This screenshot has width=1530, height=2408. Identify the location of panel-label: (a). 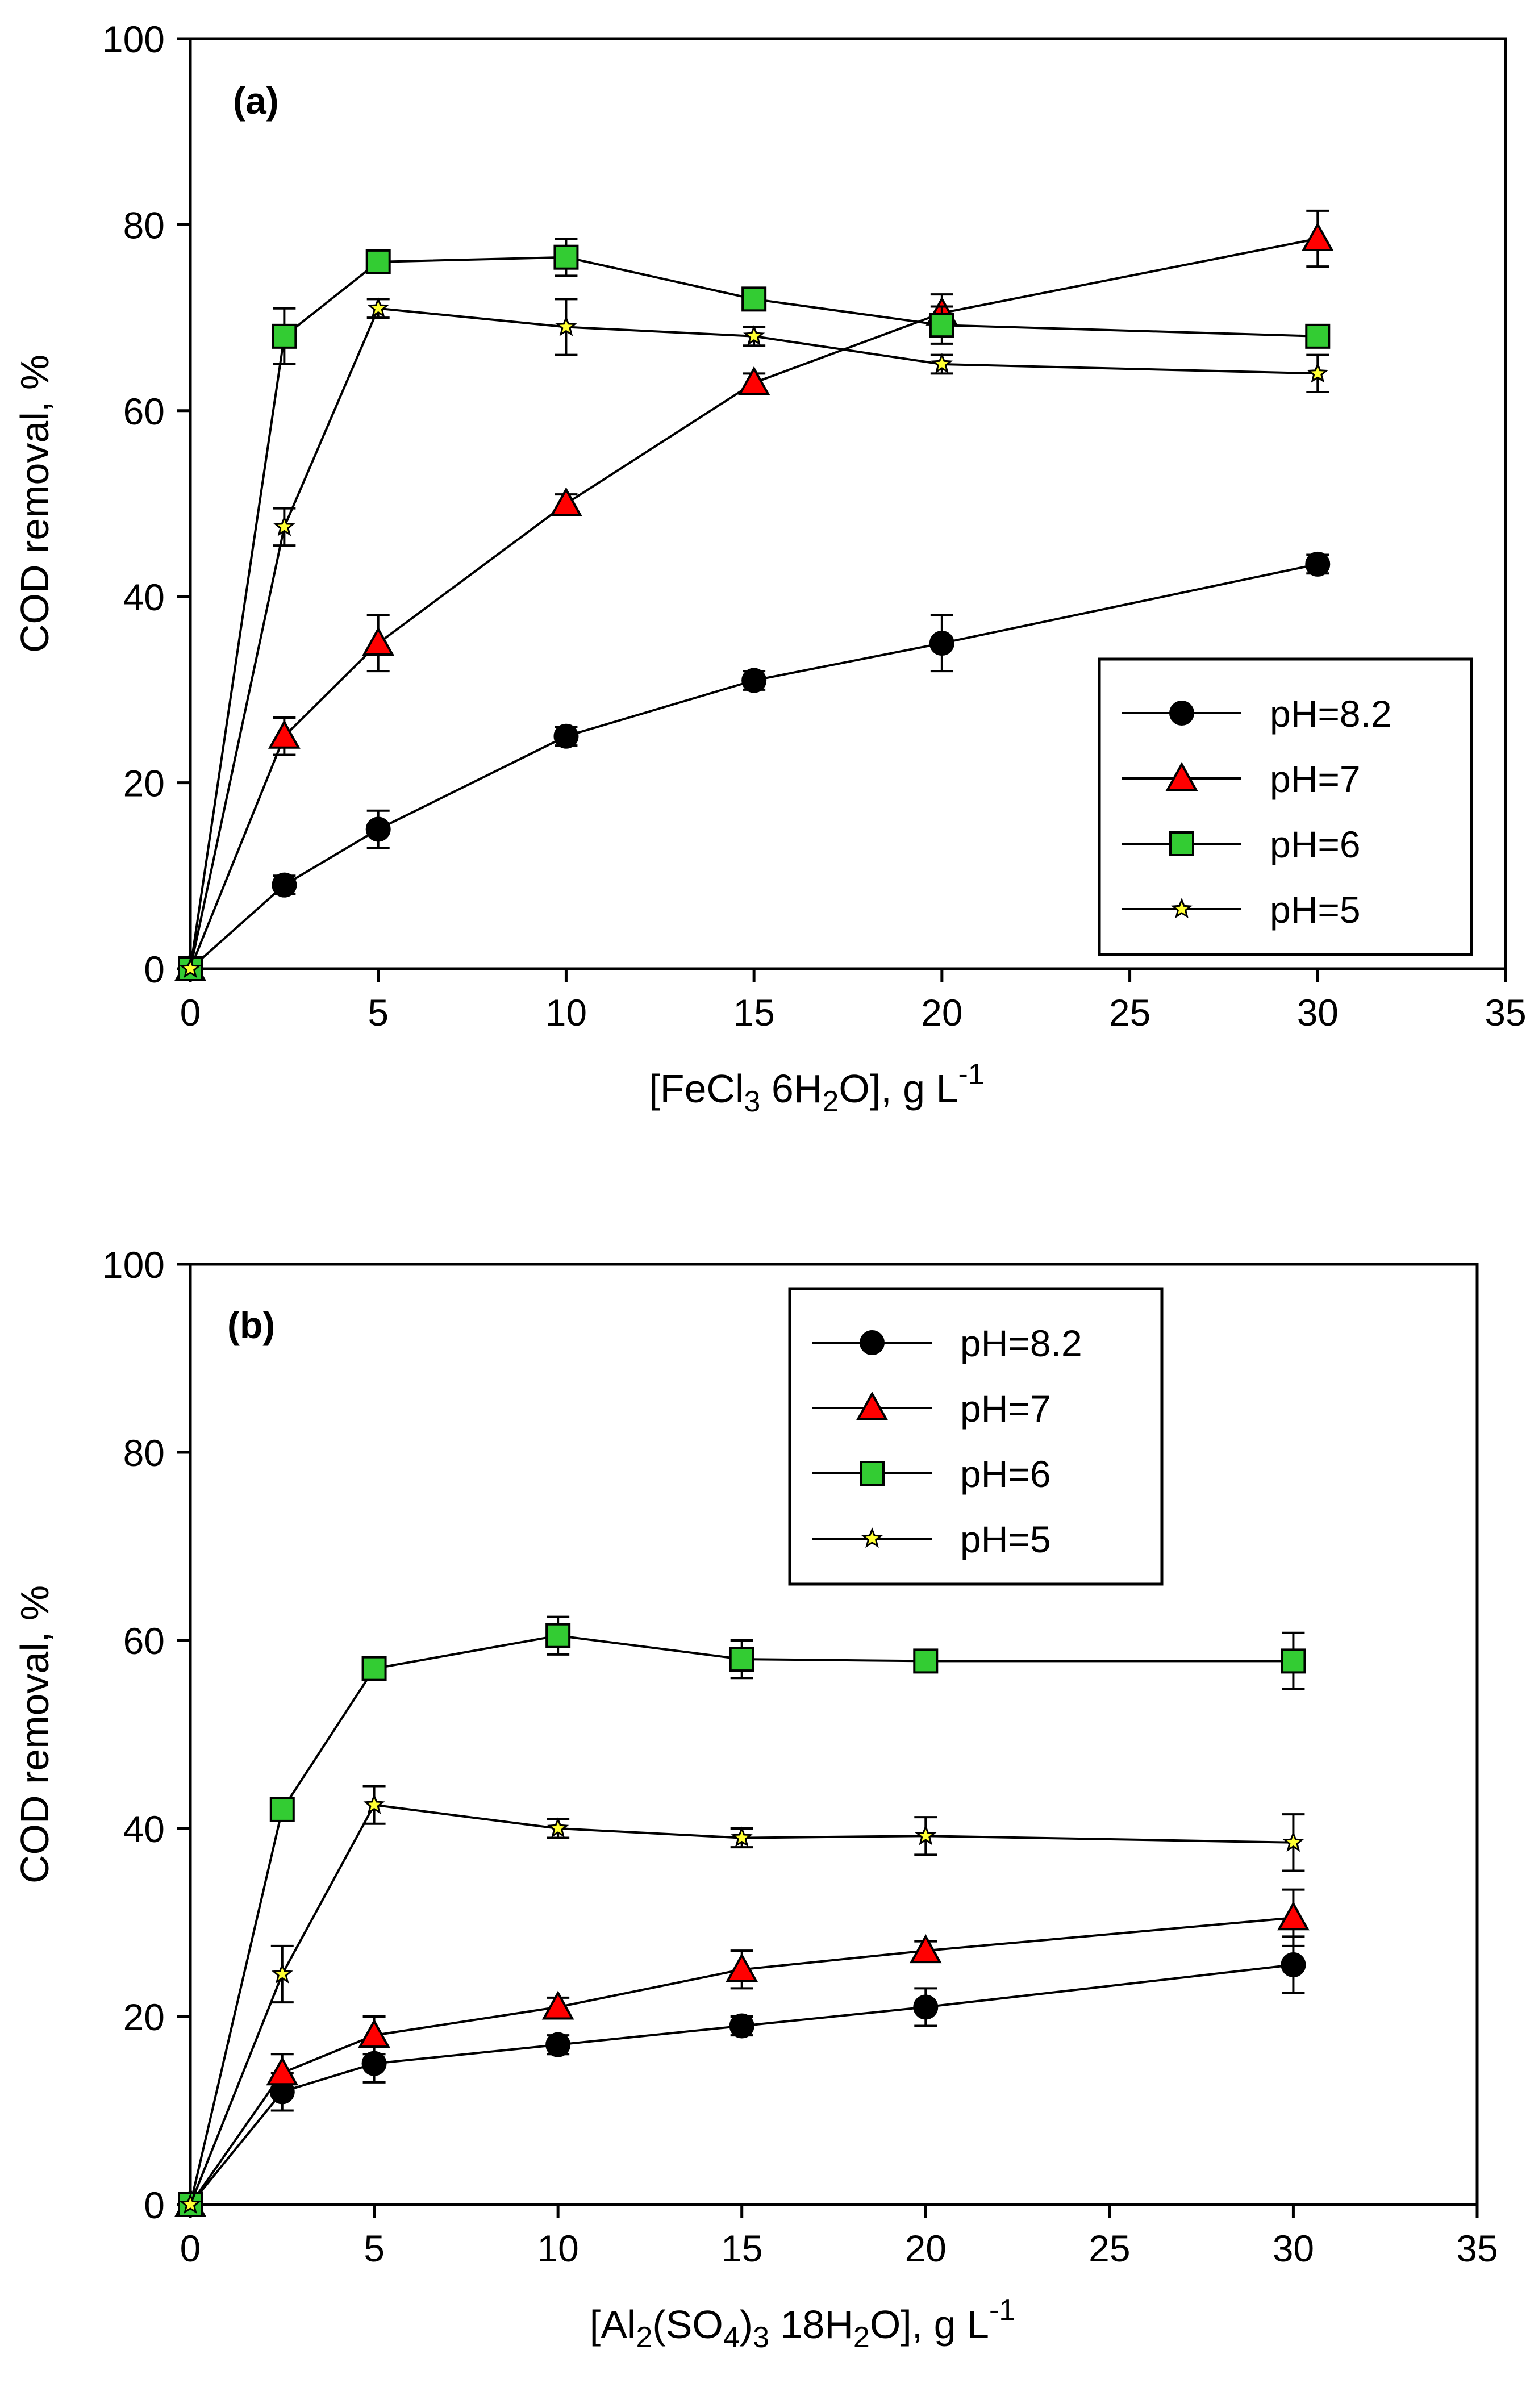
(256, 101).